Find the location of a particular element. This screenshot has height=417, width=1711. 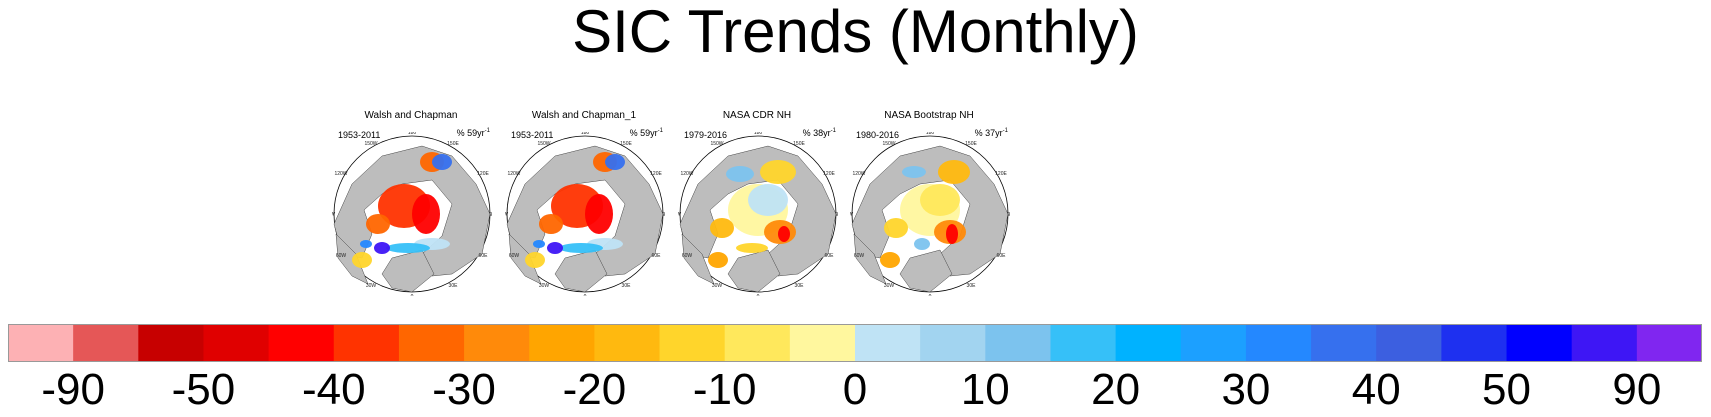

panel-trend-units-text: % 37yr is located at coordinates (988, 133).